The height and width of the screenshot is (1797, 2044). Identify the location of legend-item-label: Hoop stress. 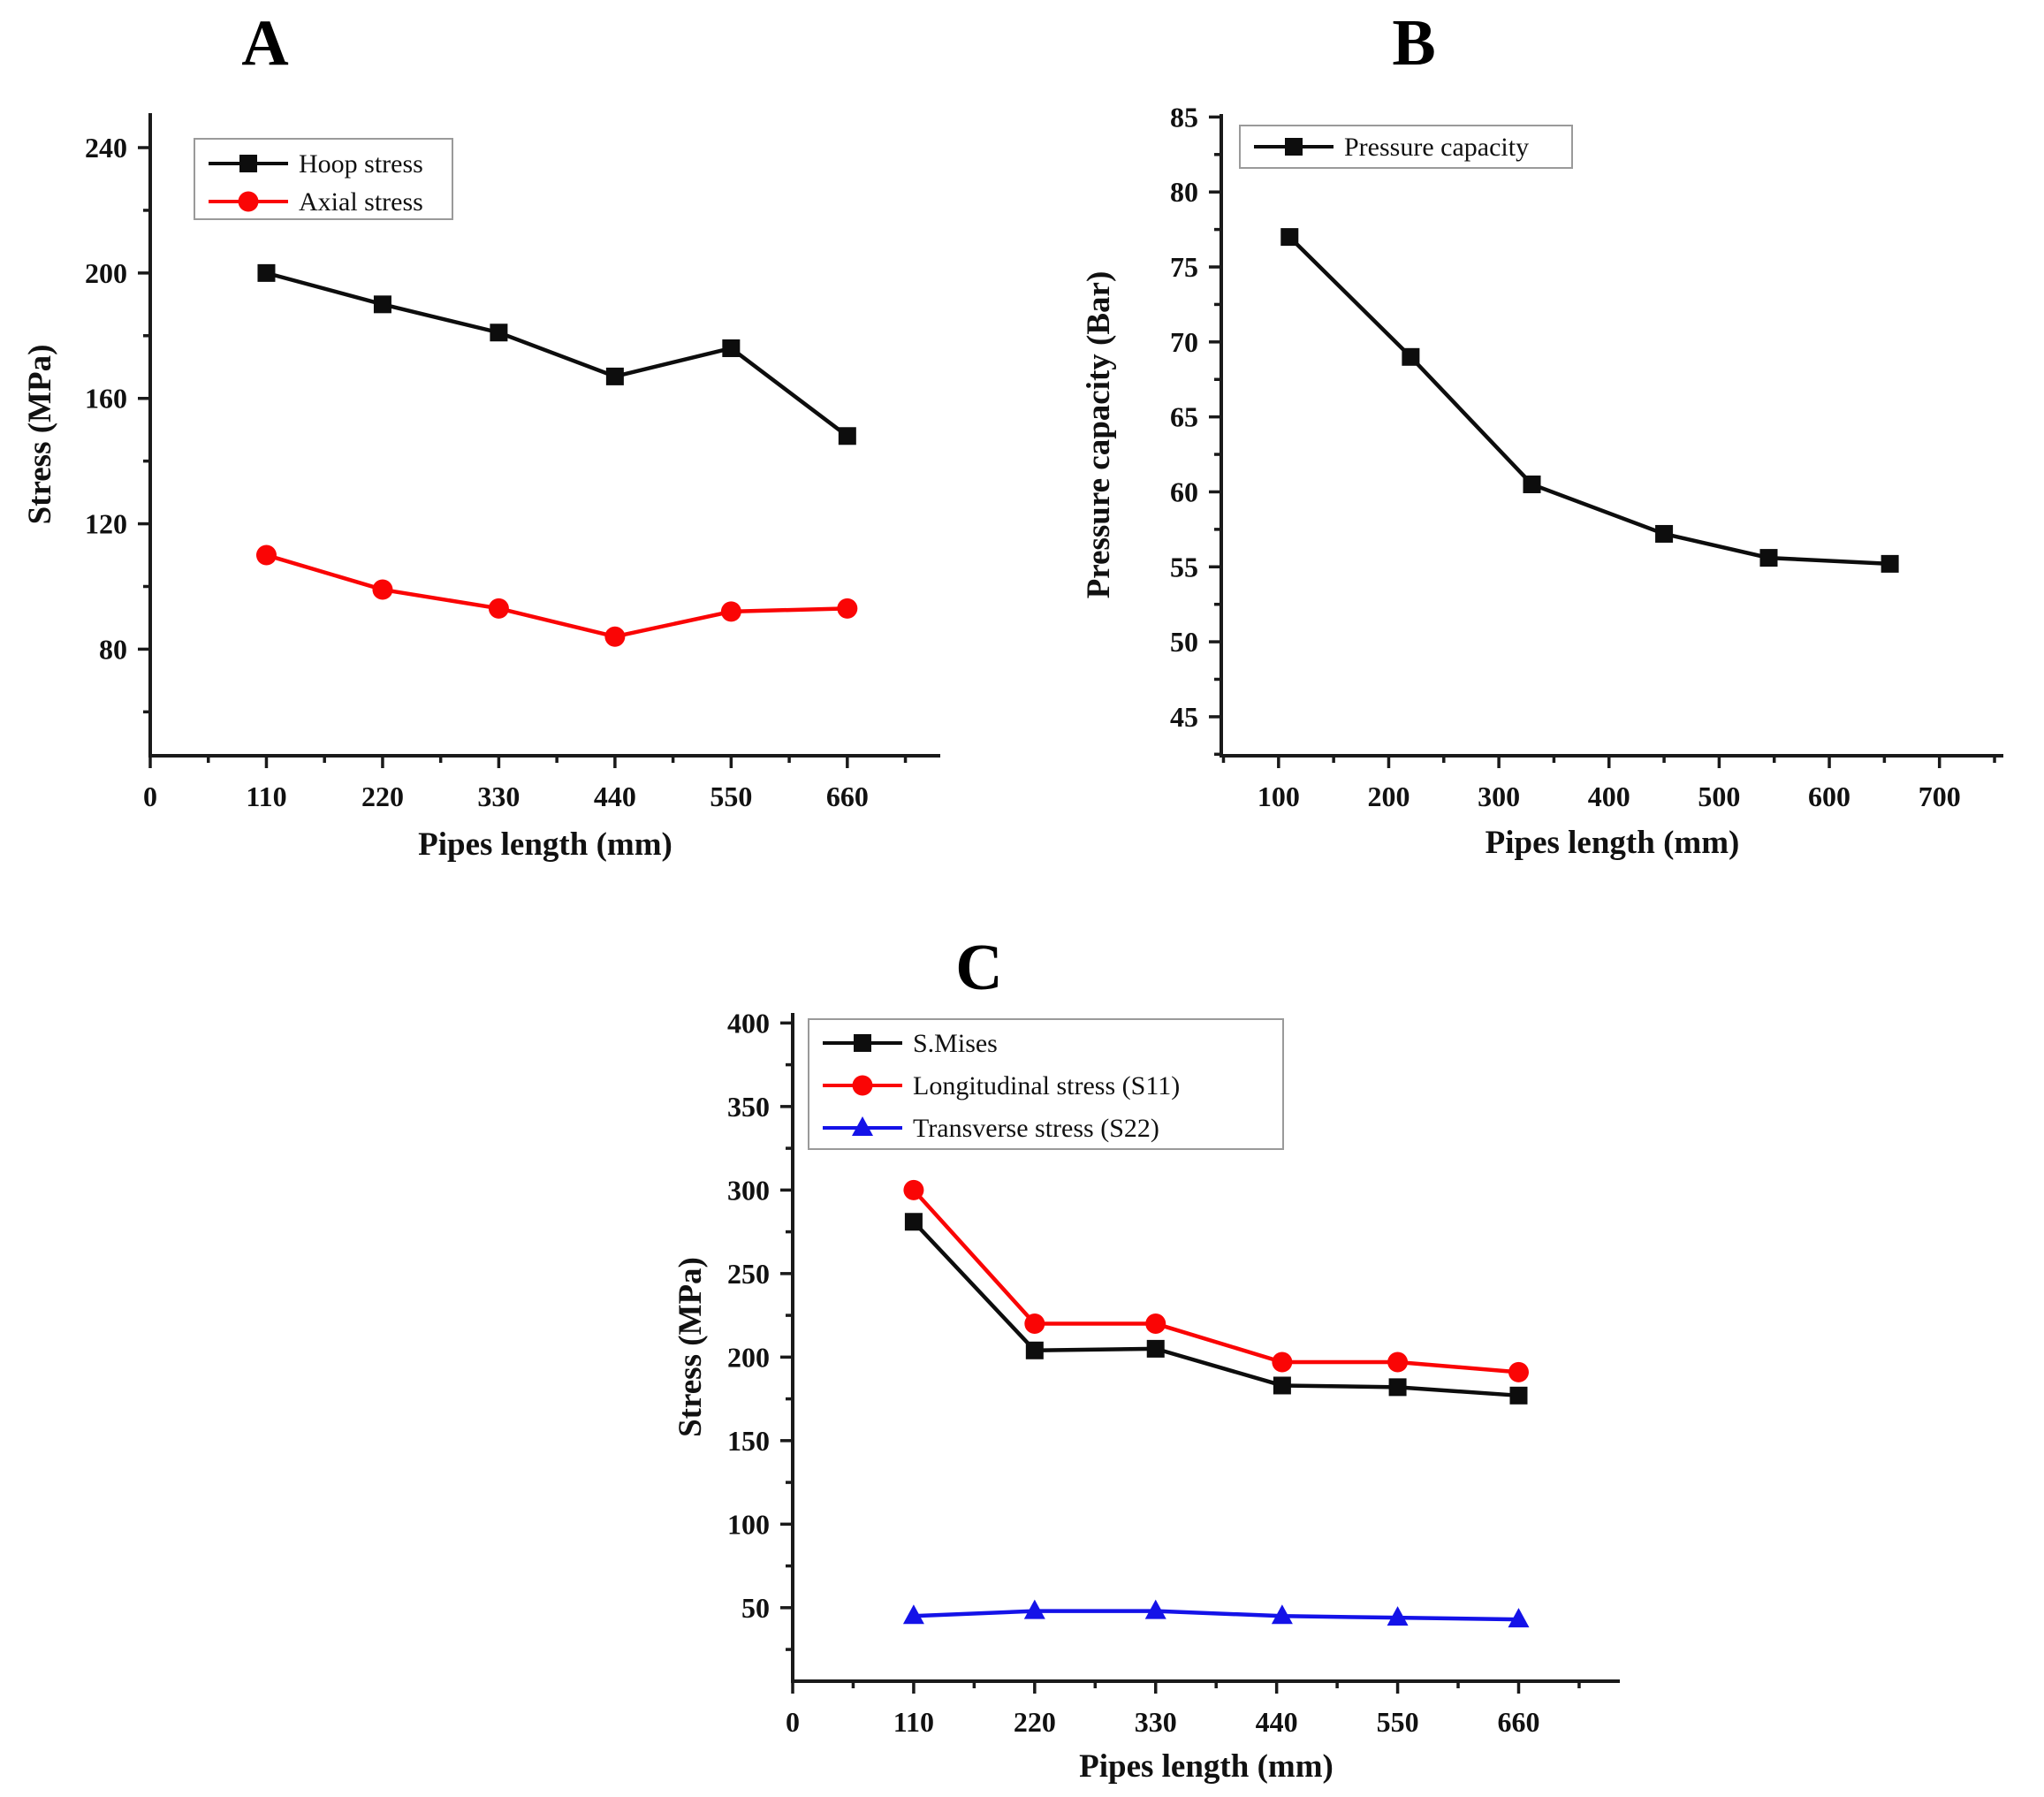
(361, 164).